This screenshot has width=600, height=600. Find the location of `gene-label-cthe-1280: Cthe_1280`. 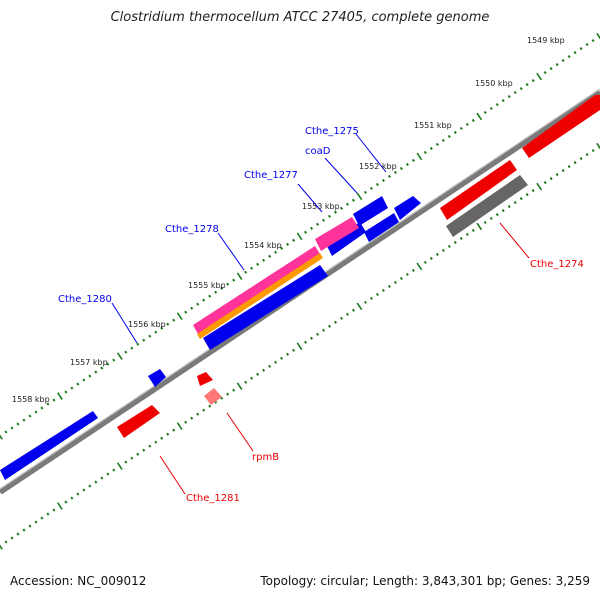

gene-label-cthe-1280: Cthe_1280 is located at coordinates (85, 299).